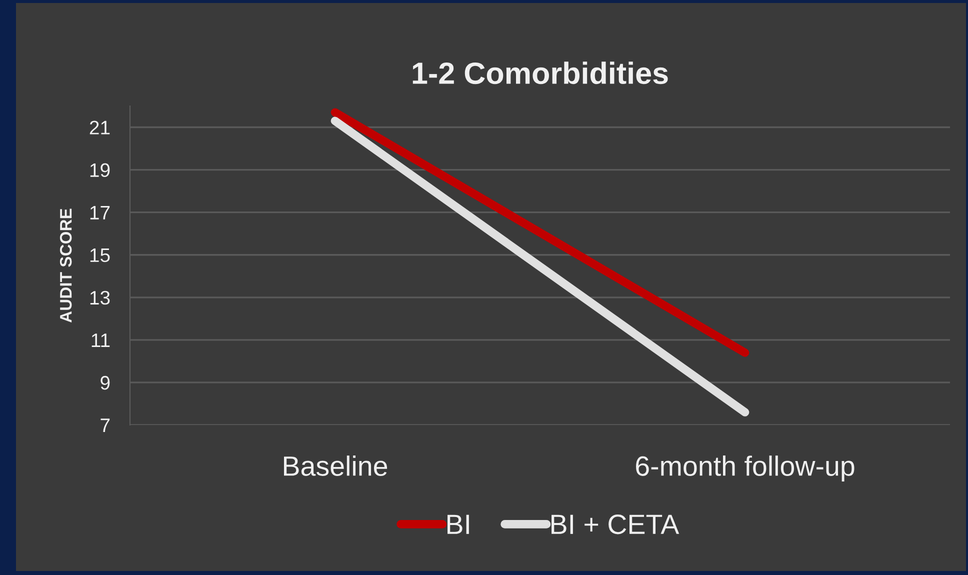 This screenshot has height=575, width=968. Describe the element at coordinates (745, 469) in the screenshot. I see `x-tick-label: 6-month follow-up` at that location.